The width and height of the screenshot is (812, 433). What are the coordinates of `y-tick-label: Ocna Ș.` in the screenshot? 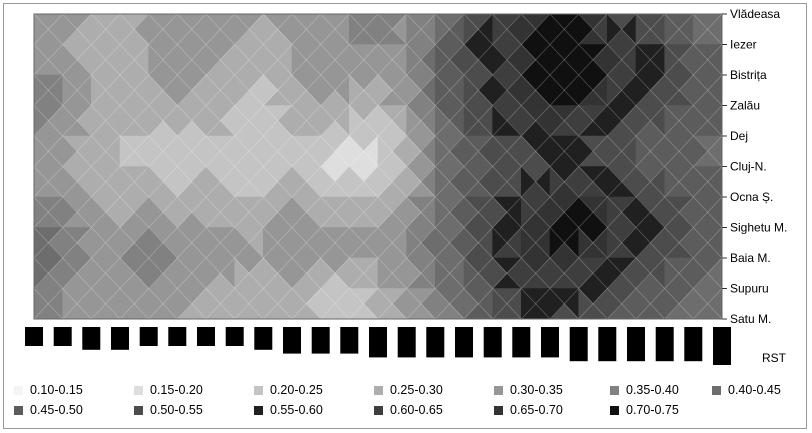 It's located at (751, 197).